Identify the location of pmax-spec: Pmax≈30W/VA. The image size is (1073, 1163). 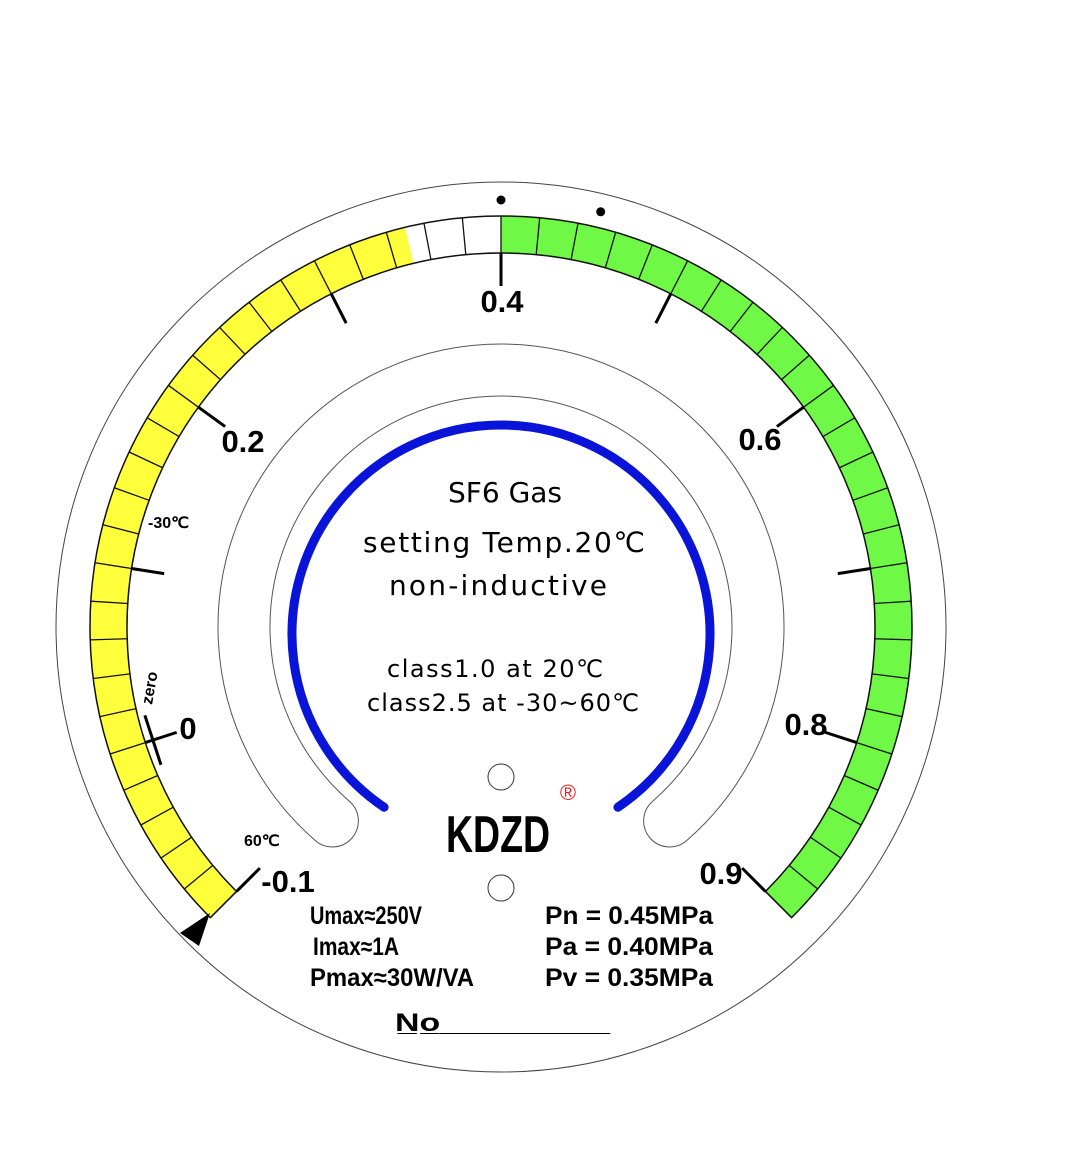
(392, 978).